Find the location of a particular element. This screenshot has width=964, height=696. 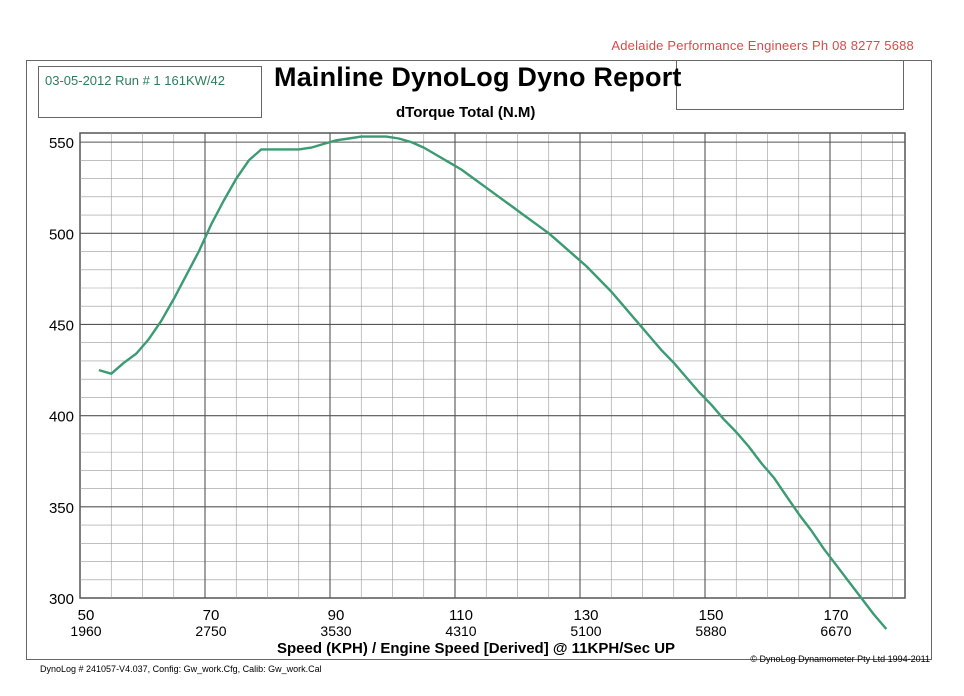

x-tick-label: 110 is located at coordinates (461, 615).